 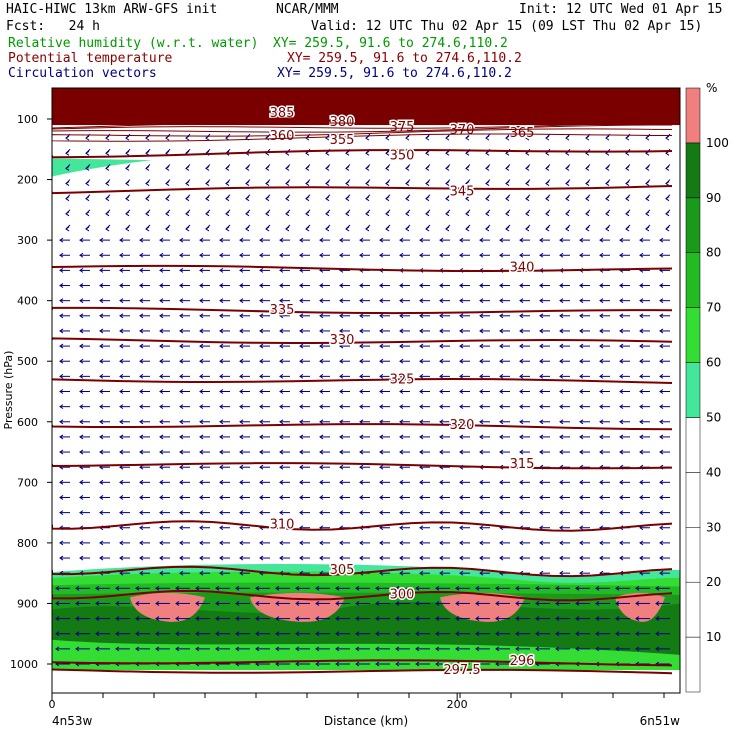 What do you see at coordinates (27, 301) in the screenshot?
I see `y-tick-label-400: 400` at bounding box center [27, 301].